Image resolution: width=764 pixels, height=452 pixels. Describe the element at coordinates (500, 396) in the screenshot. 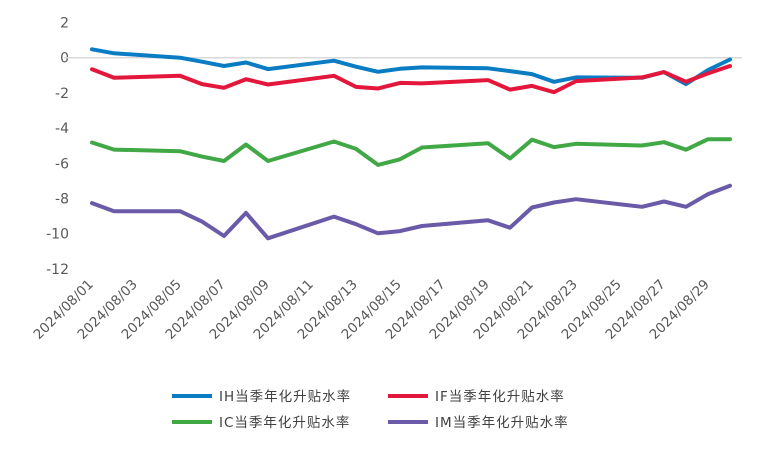

I see `legend-label: IF当季年化升贴水率` at that location.